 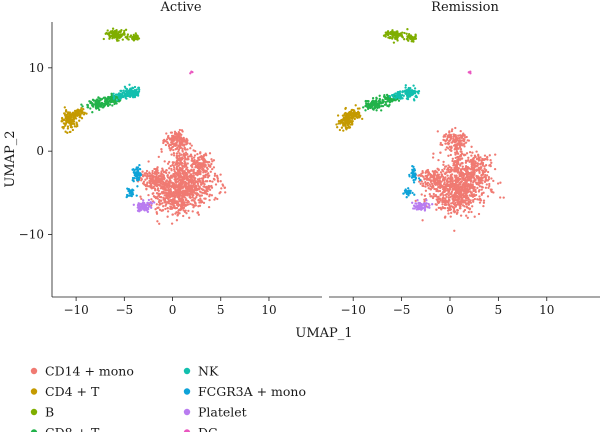 What do you see at coordinates (244, 391) in the screenshot?
I see `legend-item: FCGR3A + mono` at bounding box center [244, 391].